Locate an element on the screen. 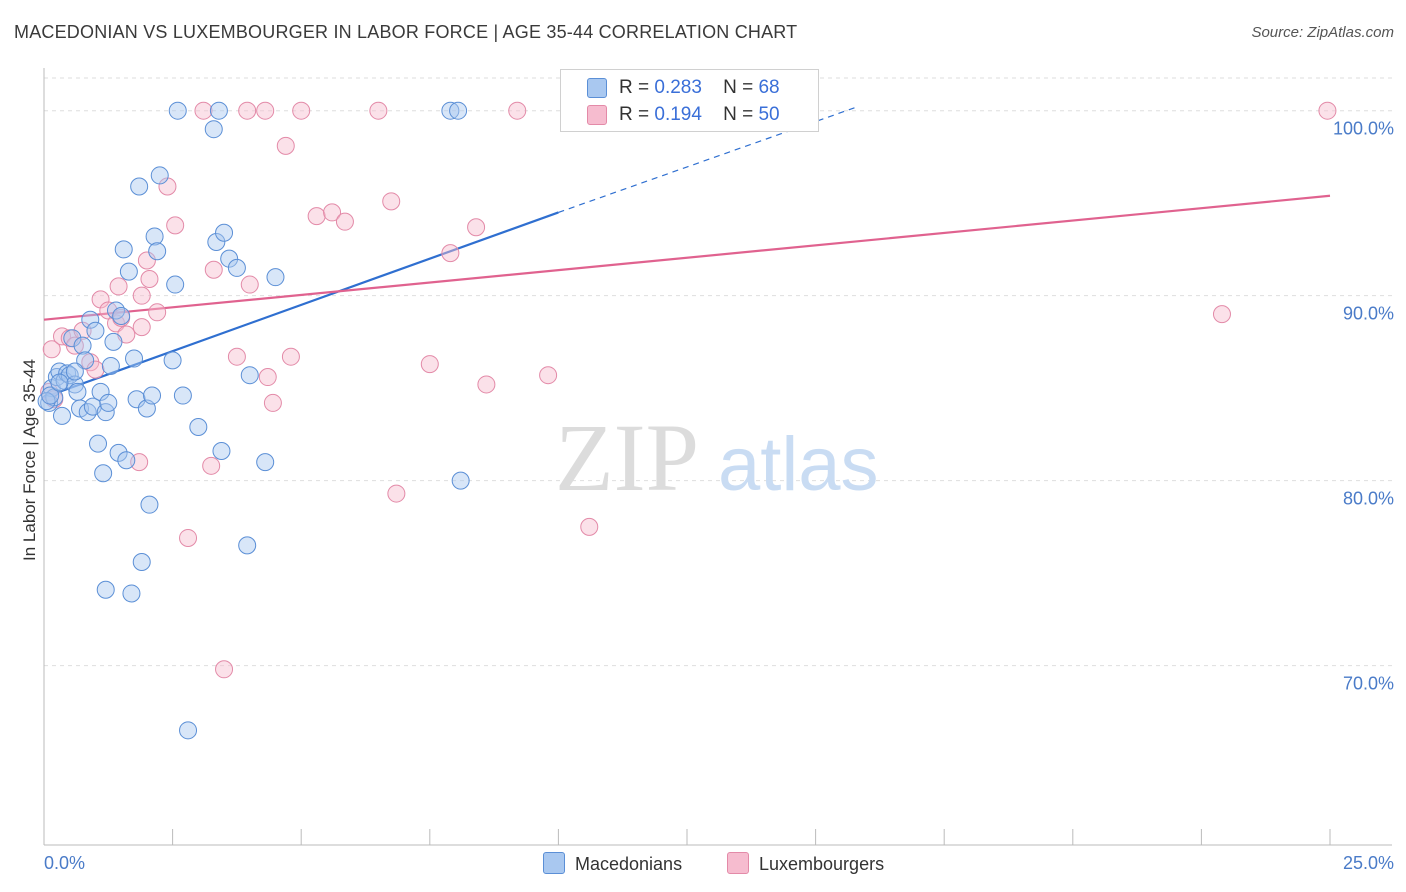 Image resolution: width=1406 pixels, height=892 pixels. trend-line-macedonians is located at coordinates (301, 305).